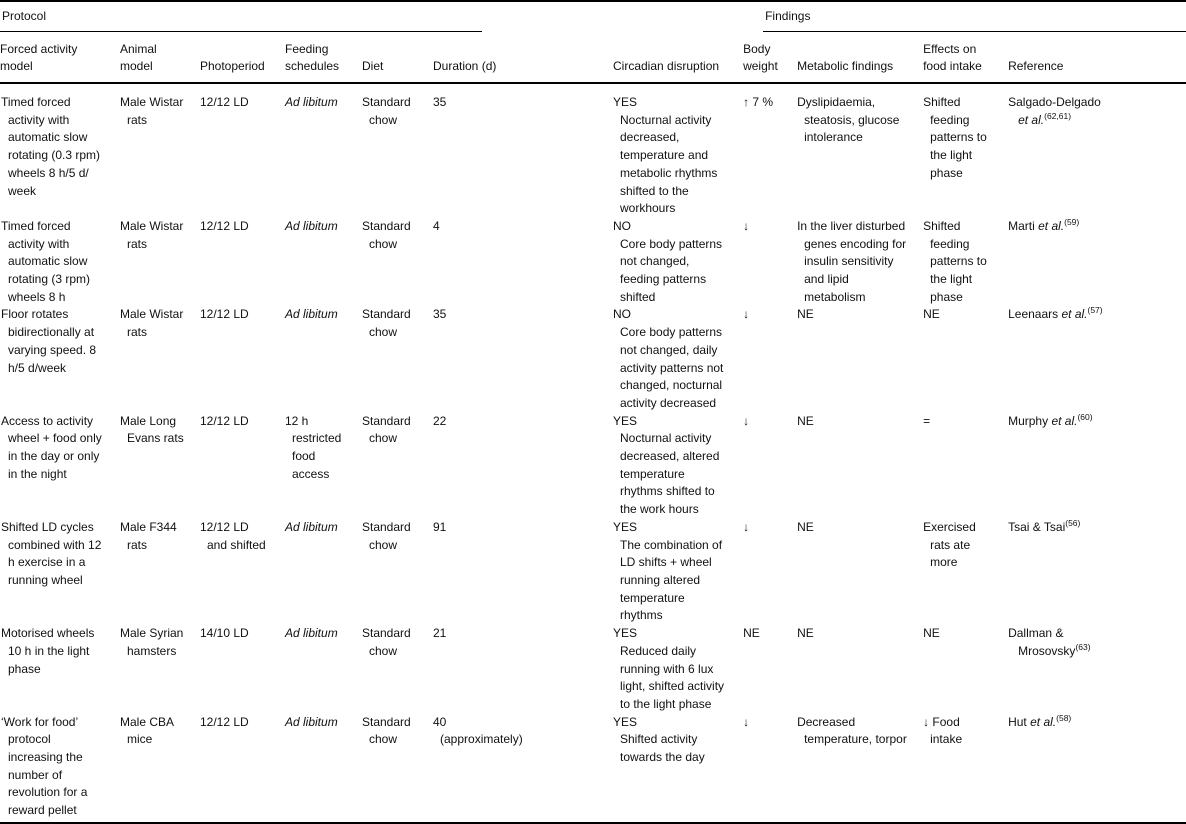 The height and width of the screenshot is (824, 1186). I want to click on cell-effects: Exercised rats ate more, so click(949, 544).